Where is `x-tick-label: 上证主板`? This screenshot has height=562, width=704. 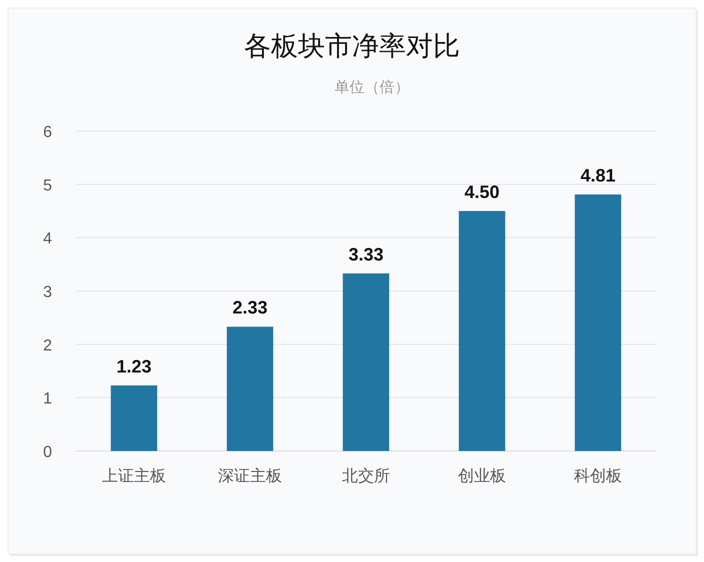
x-tick-label: 上证主板 is located at coordinates (134, 476).